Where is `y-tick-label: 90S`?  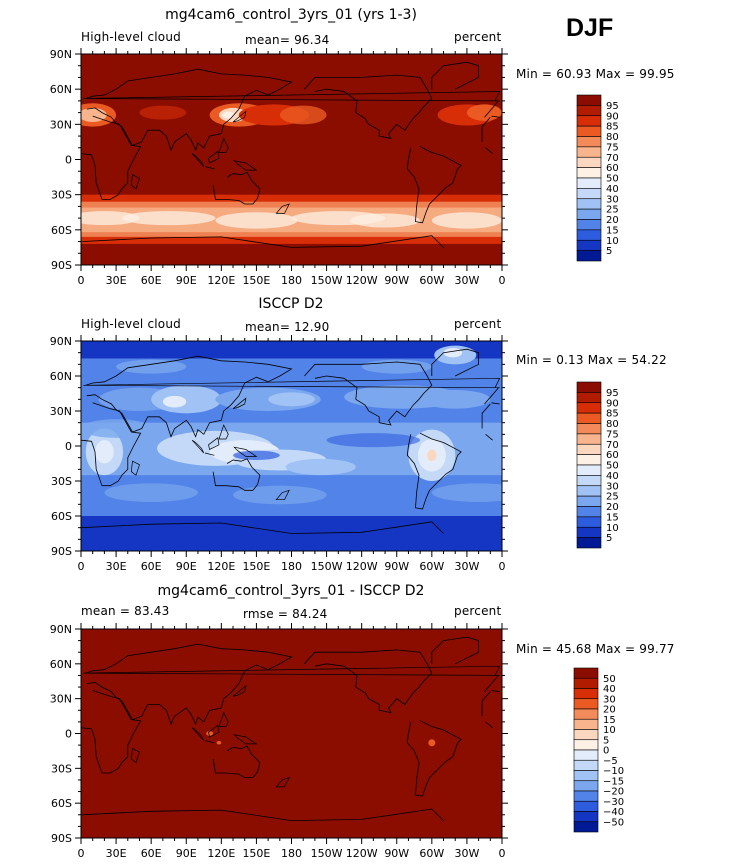 y-tick-label: 90S is located at coordinates (61, 838).